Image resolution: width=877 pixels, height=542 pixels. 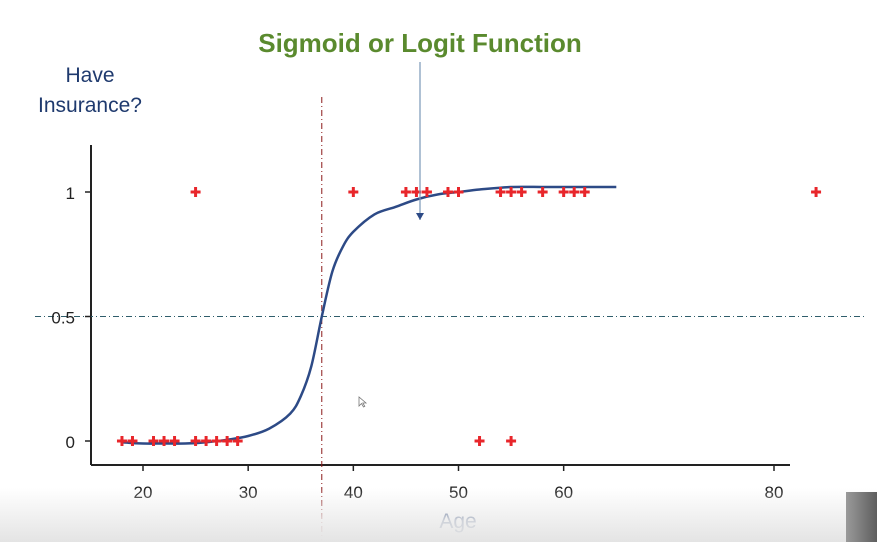 I want to click on x-tick-label: 40, so click(x=353, y=492).